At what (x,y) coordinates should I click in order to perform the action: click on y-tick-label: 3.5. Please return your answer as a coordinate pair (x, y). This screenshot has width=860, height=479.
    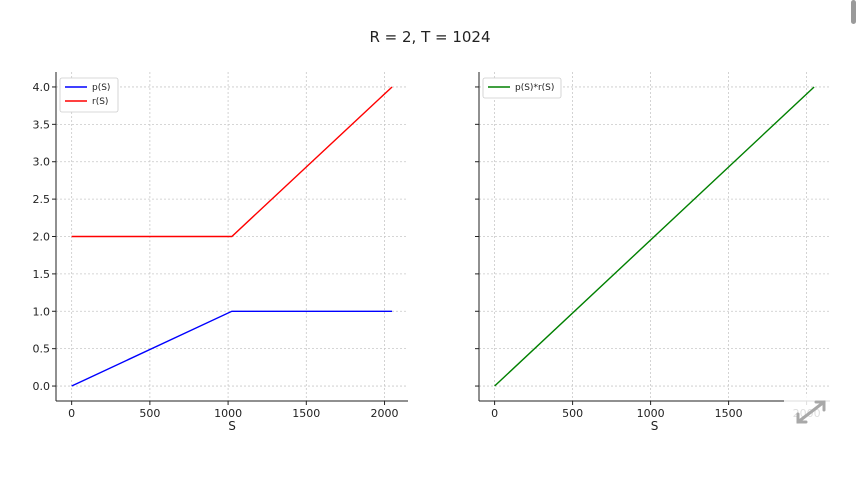
    Looking at the image, I should click on (42, 124).